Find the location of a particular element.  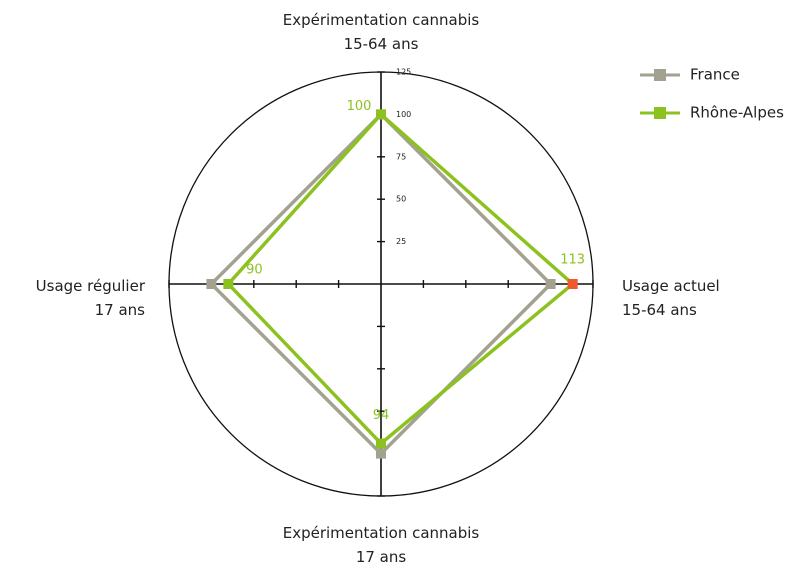

tick-label: 50 is located at coordinates (401, 199).